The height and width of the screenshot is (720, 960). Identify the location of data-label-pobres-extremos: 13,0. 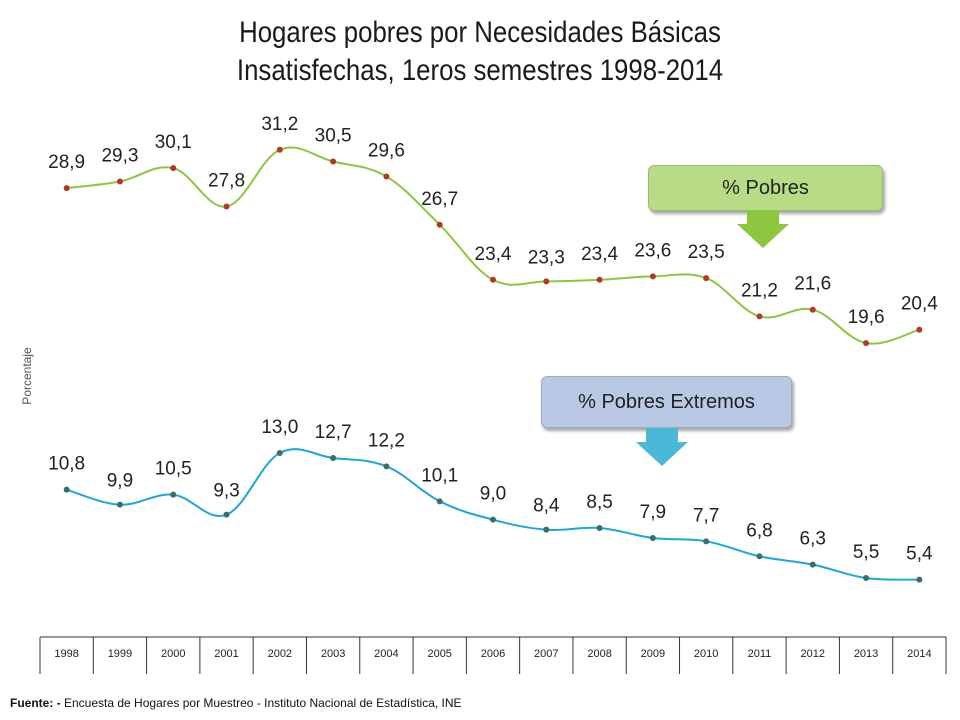
(279, 427).